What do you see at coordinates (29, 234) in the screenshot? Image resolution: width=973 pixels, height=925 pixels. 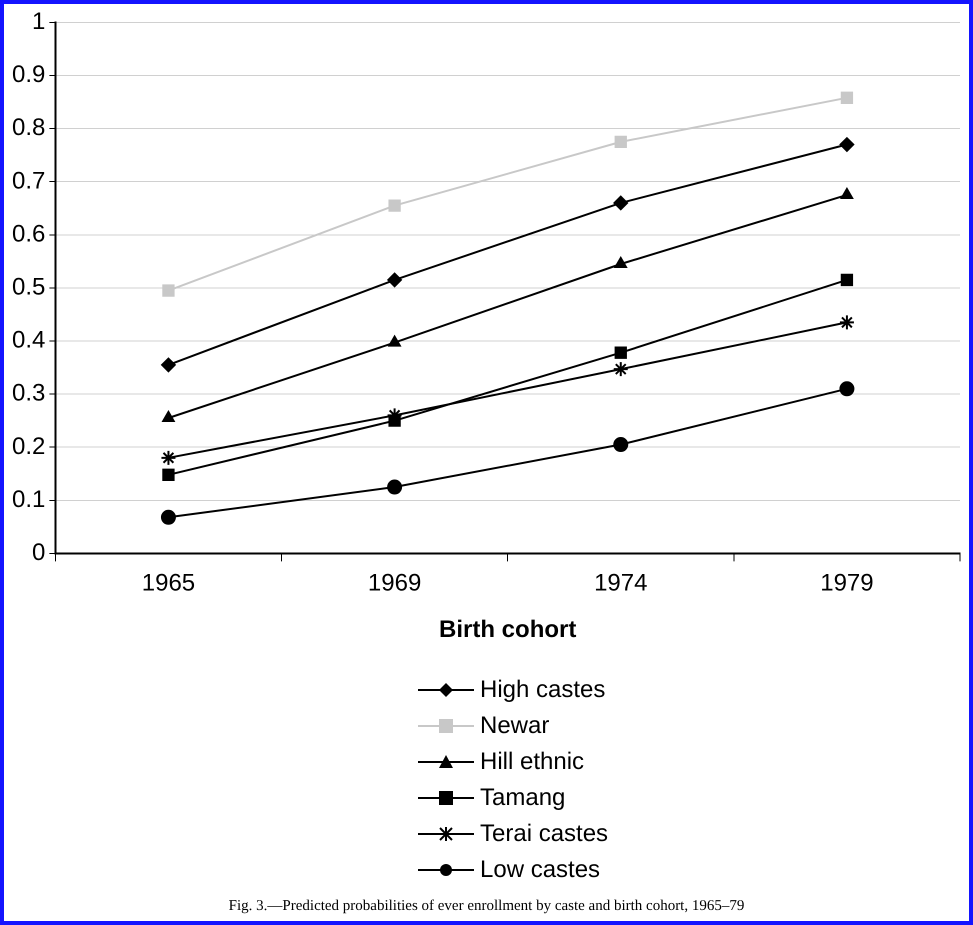 I see `y-tick-label: 0.6` at bounding box center [29, 234].